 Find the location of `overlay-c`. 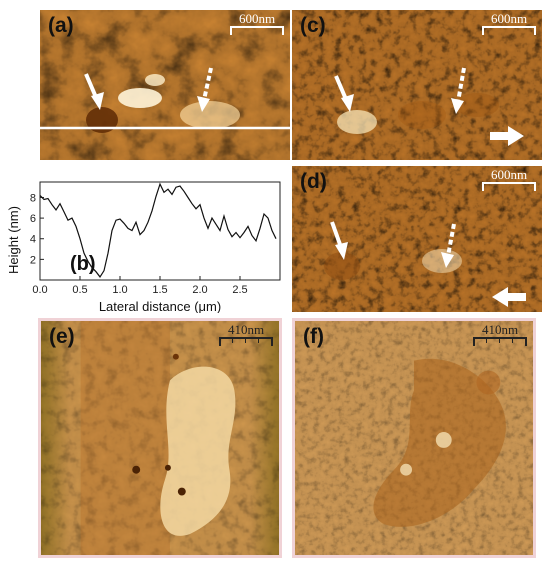

overlay-c is located at coordinates (429, 106).